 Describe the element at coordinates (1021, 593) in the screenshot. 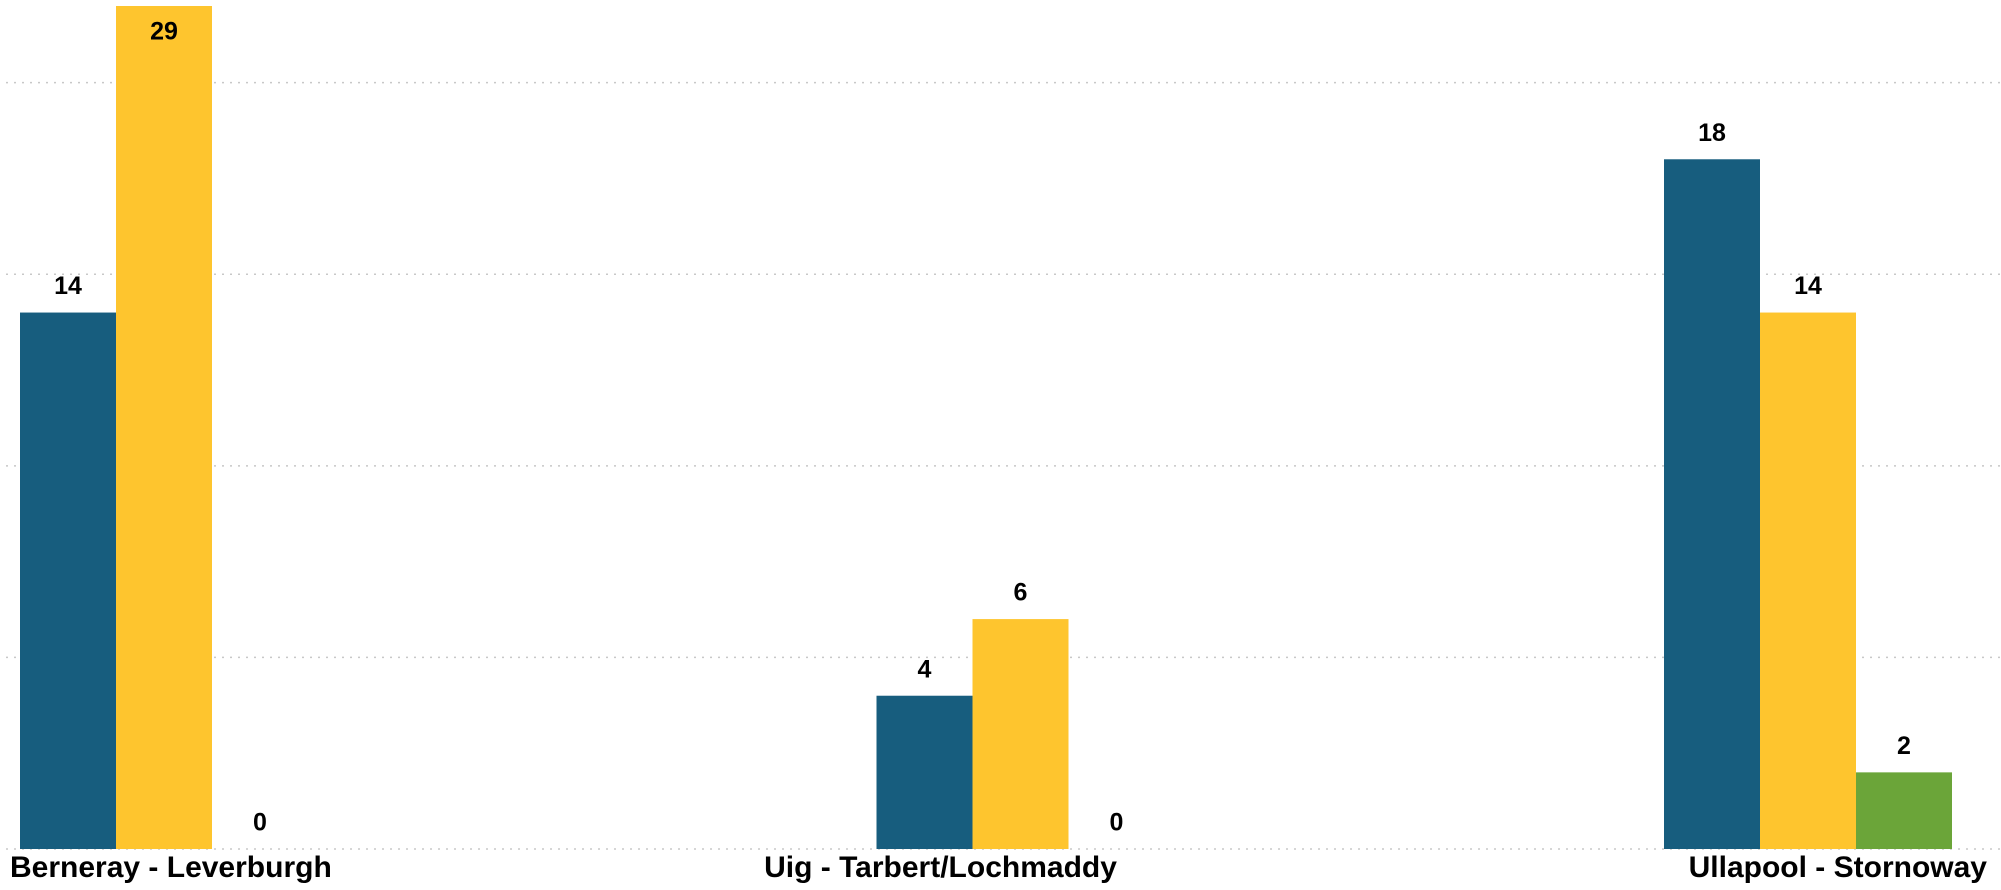

I see `value-label: 6` at that location.